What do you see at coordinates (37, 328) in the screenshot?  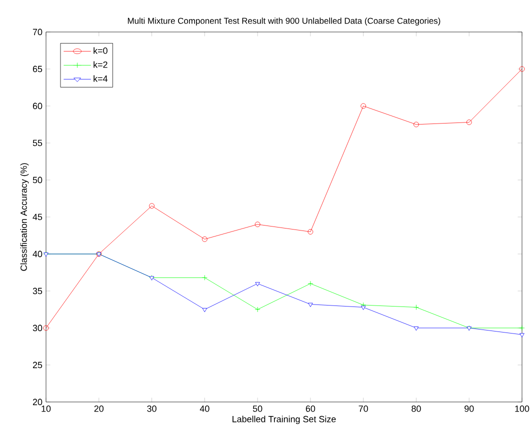 I see `y-tick-label: 30` at bounding box center [37, 328].